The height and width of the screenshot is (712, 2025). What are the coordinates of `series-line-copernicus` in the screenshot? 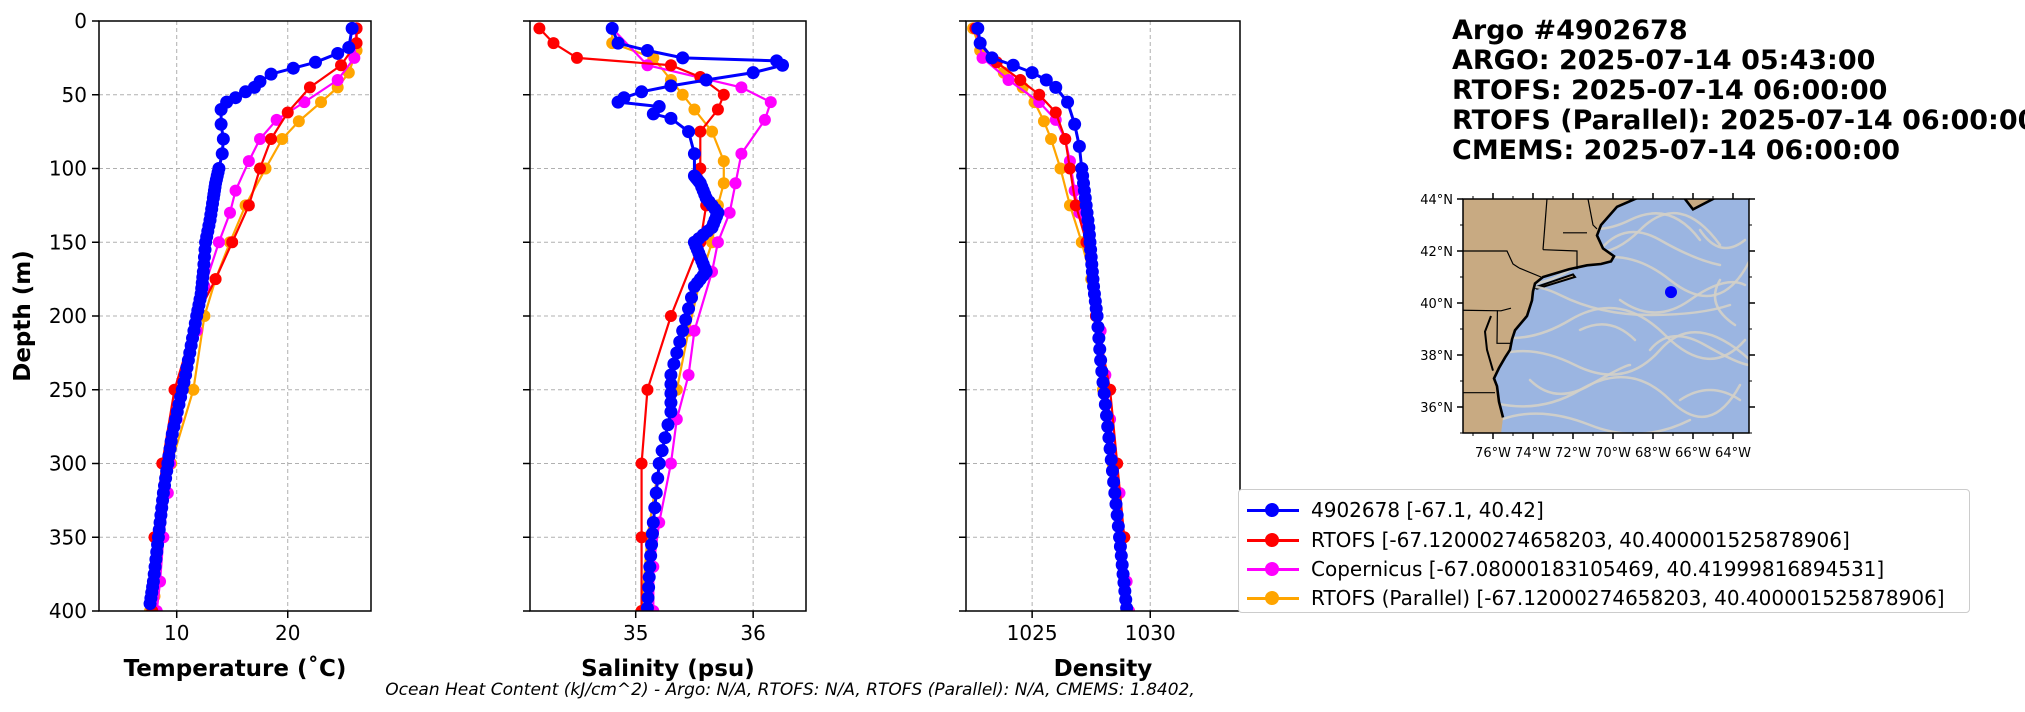 It's located at (256, 319).